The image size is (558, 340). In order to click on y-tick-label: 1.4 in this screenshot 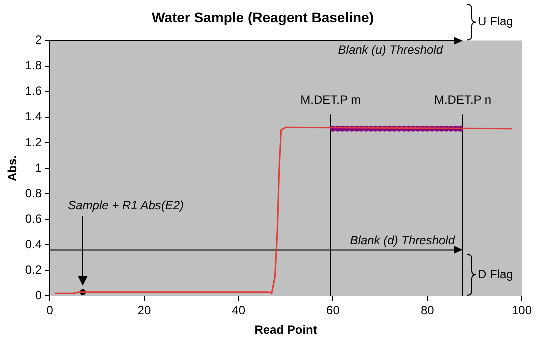, I will do `click(33, 117)`.